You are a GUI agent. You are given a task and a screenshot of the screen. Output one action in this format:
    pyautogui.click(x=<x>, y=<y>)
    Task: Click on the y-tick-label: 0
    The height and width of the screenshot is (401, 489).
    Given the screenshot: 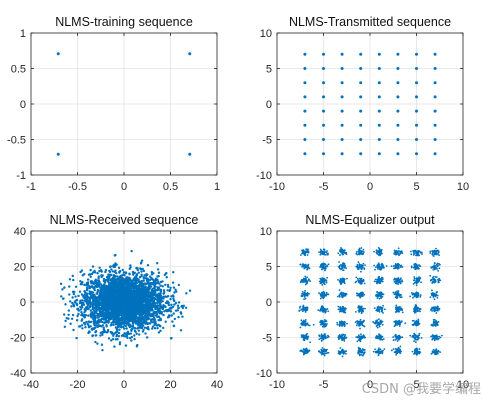 What is the action you would take?
    pyautogui.click(x=23, y=303)
    